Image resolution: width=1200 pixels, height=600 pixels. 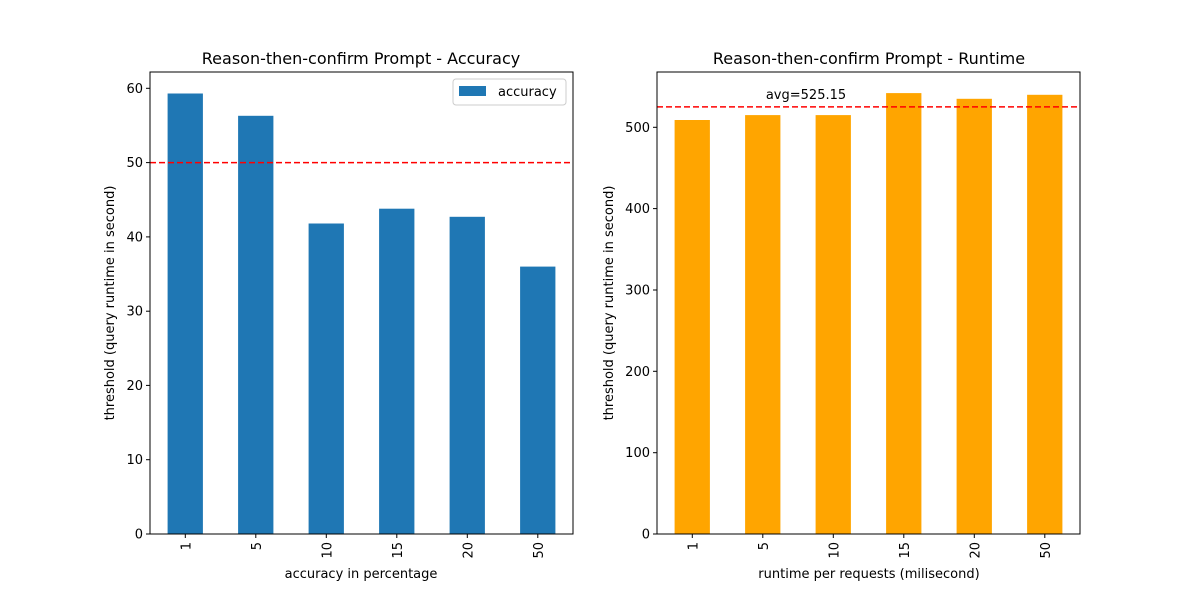 I want to click on legend-label-accuracy: accuracy, so click(x=527, y=92).